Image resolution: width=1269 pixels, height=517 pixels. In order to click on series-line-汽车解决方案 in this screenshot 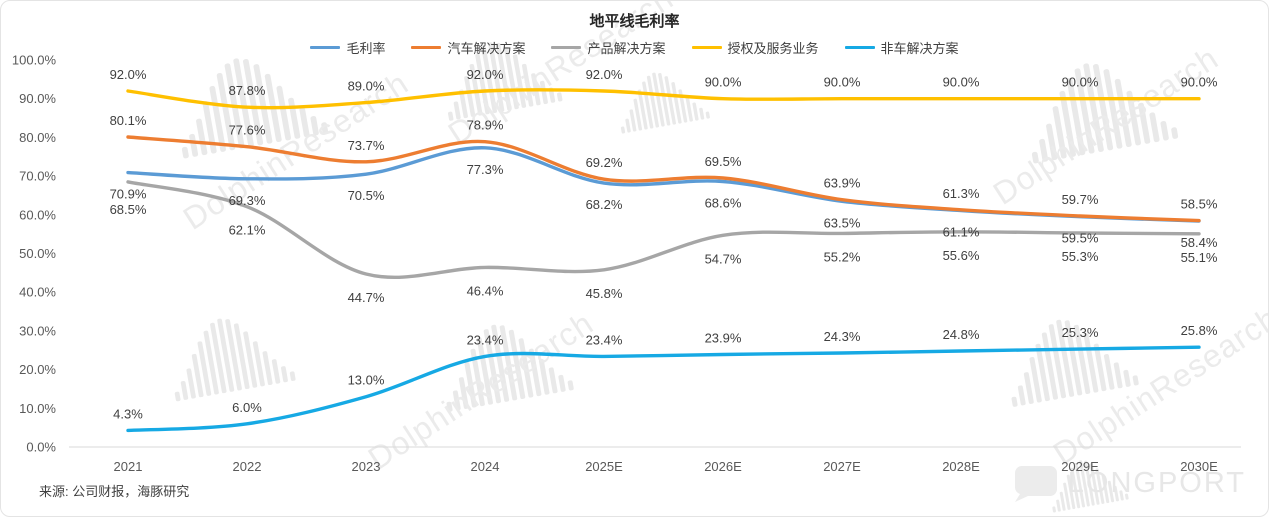, I will do `click(663, 179)`.